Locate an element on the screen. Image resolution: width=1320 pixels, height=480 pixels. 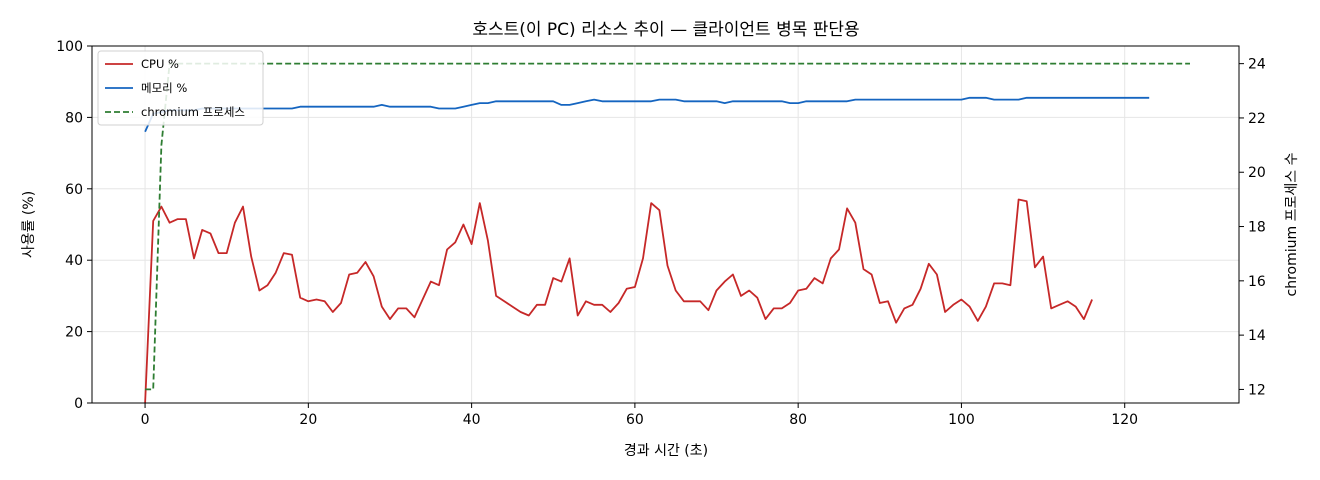
y-tick-label: 0 is located at coordinates (78, 404).